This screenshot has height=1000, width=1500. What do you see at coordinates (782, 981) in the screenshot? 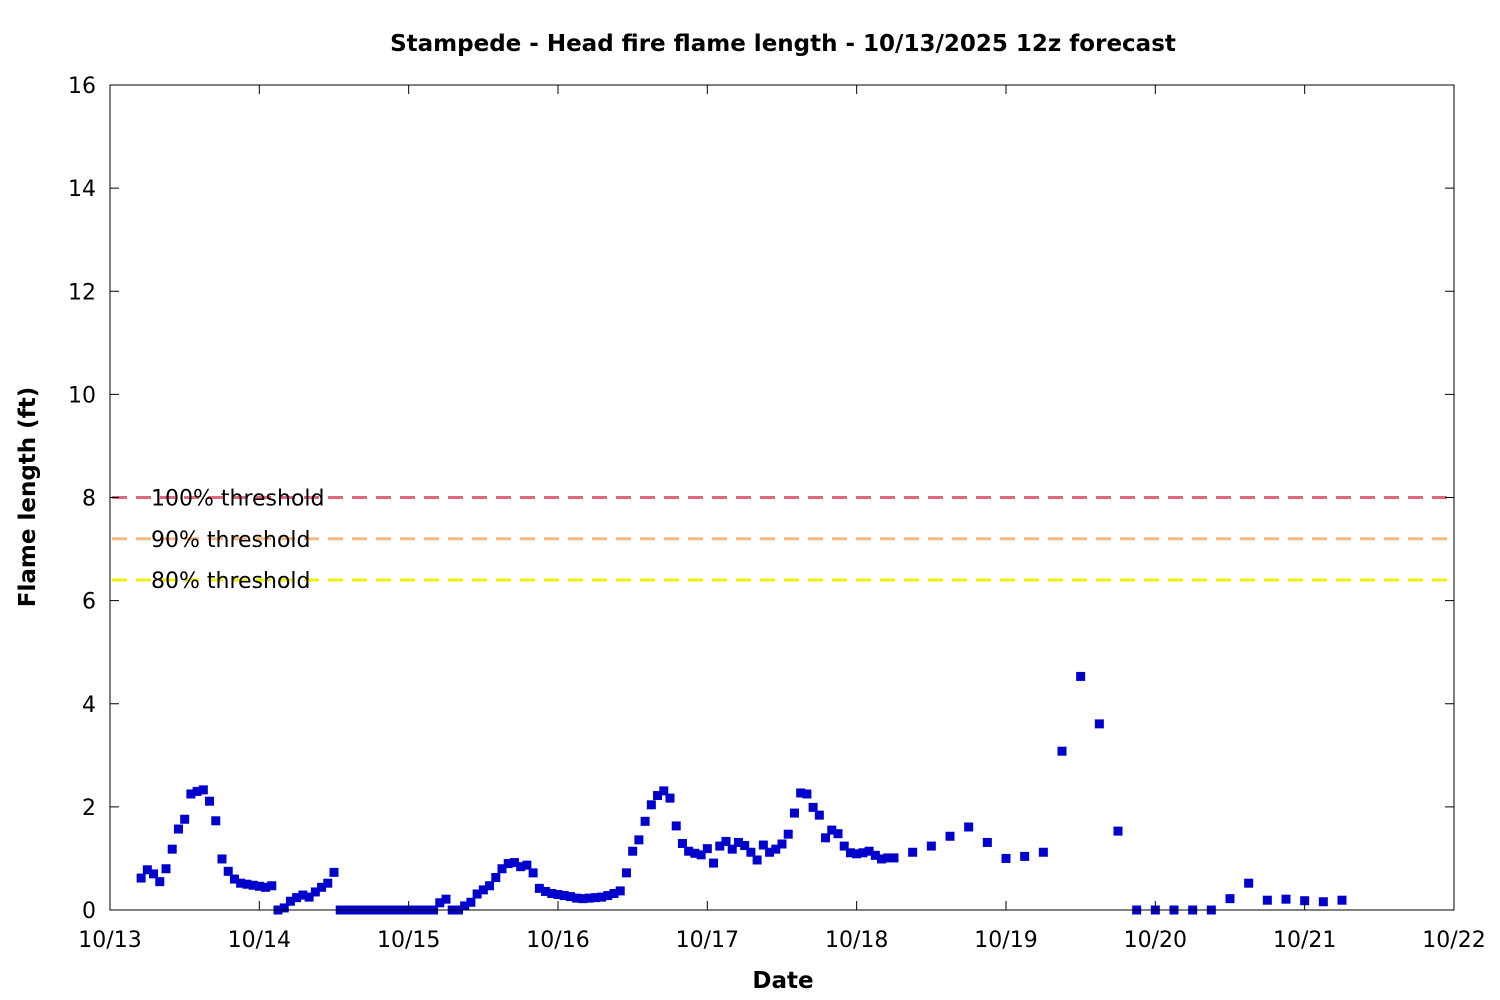
I see `x-axis-label: Date` at bounding box center [782, 981].